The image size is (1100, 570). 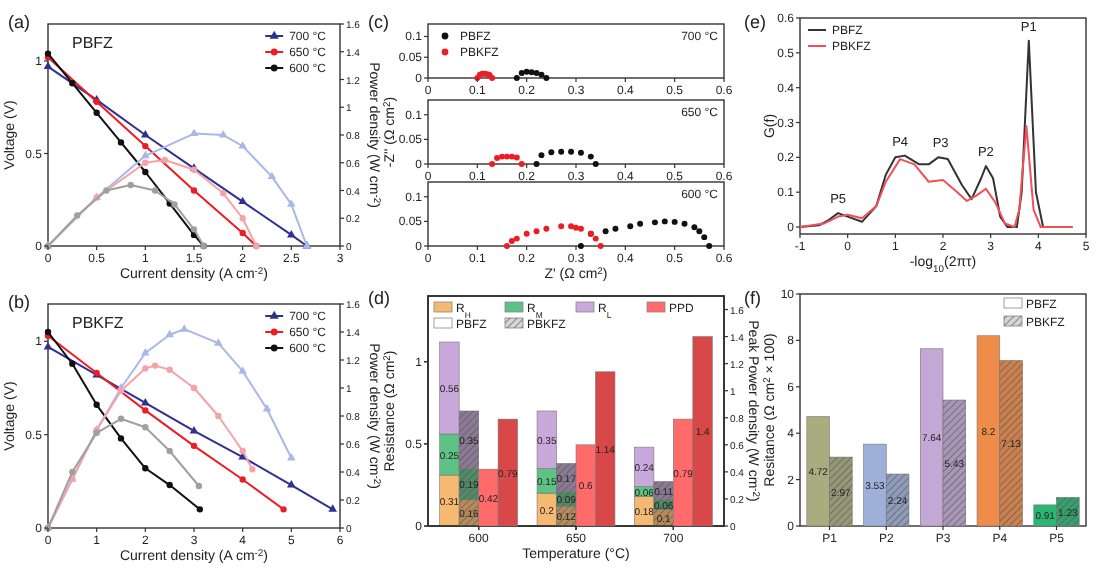 What do you see at coordinates (752, 298) in the screenshot?
I see `text: (f)` at bounding box center [752, 298].